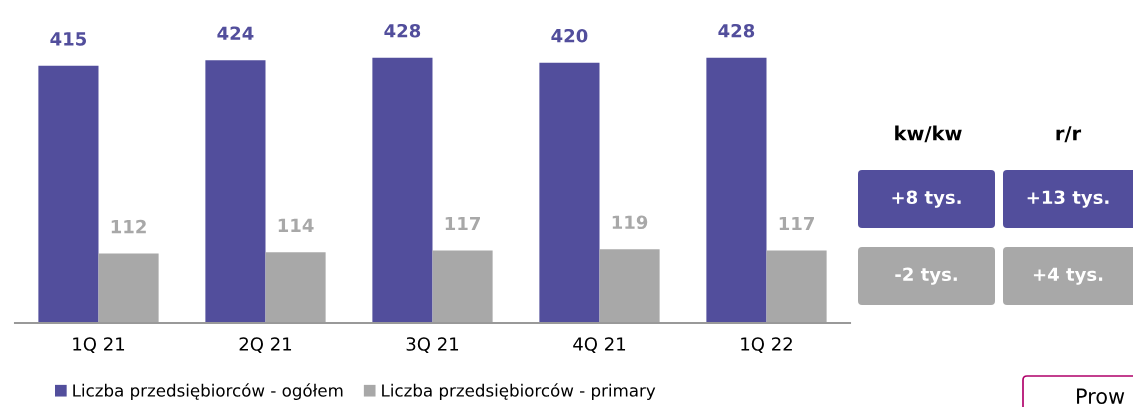 This screenshot has height=407, width=1133. What do you see at coordinates (630, 222) in the screenshot?
I see `data-label: 119` at bounding box center [630, 222].